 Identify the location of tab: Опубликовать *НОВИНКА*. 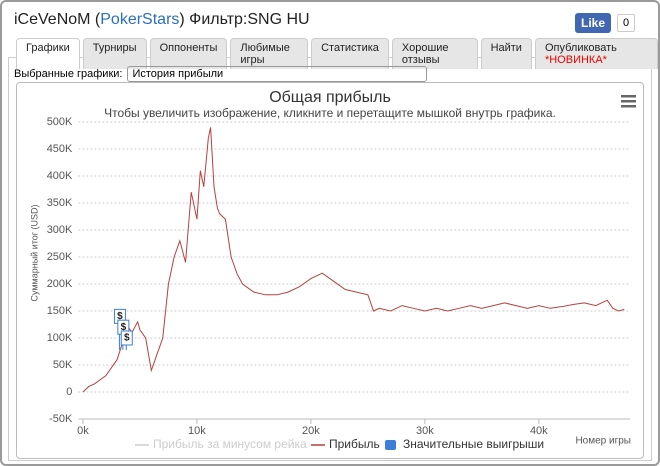
(596, 53).